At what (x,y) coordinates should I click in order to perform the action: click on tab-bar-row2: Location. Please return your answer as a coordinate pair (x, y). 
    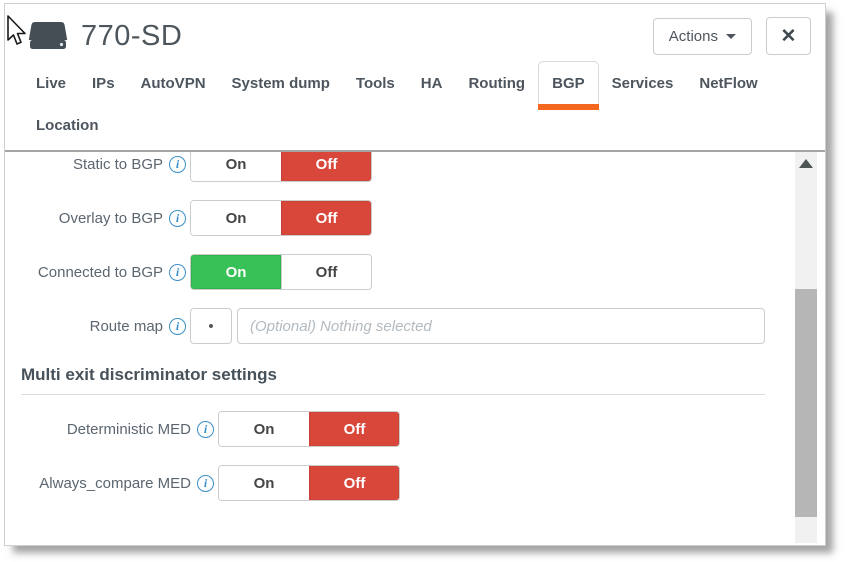
    Looking at the image, I should click on (415, 124).